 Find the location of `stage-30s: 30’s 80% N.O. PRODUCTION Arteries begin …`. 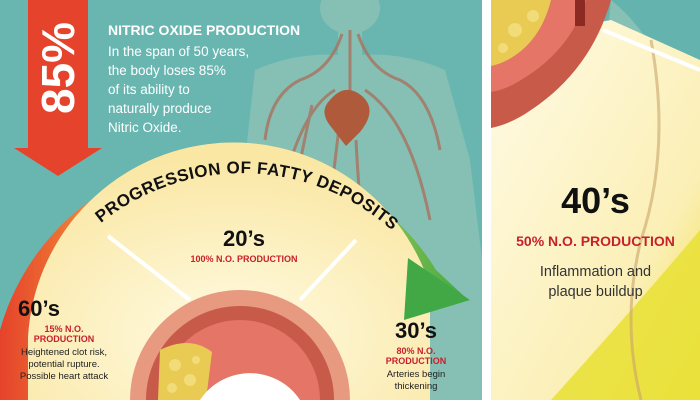

stage-30s: 30’s 80% N.O. PRODUCTION Arteries begin … is located at coordinates (416, 355).